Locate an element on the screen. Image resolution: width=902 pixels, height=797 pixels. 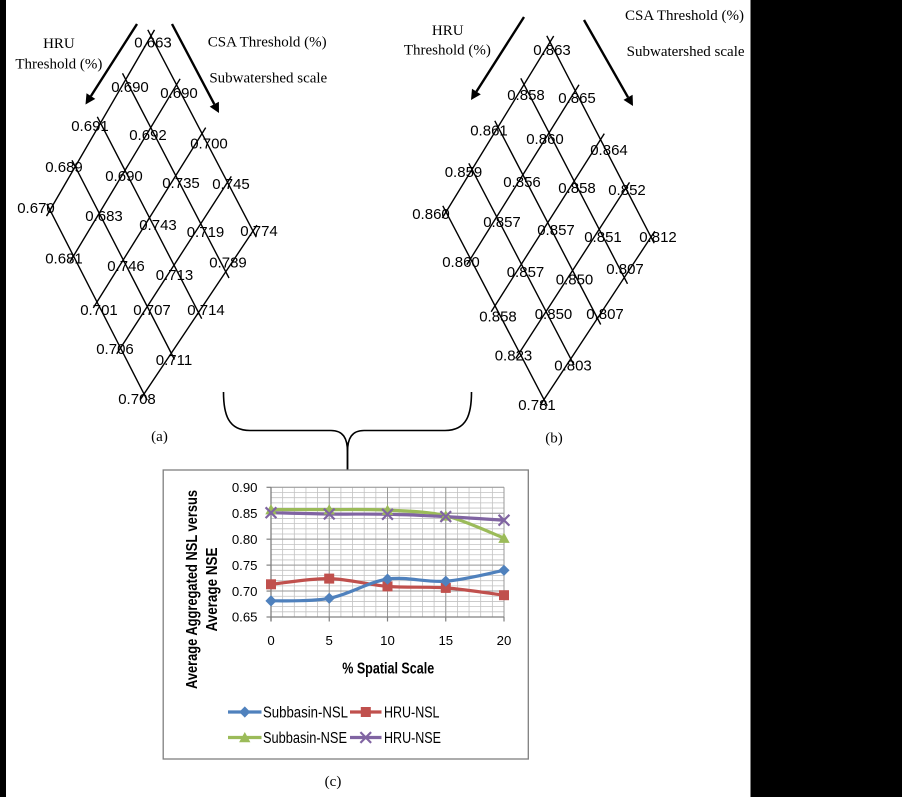
svg-text: 0 is located at coordinates (270, 640).